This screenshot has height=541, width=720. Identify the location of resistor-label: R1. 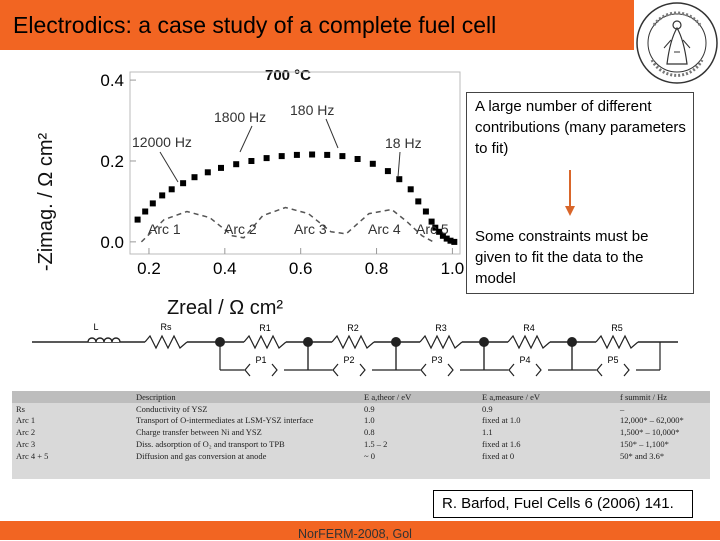
(265, 328).